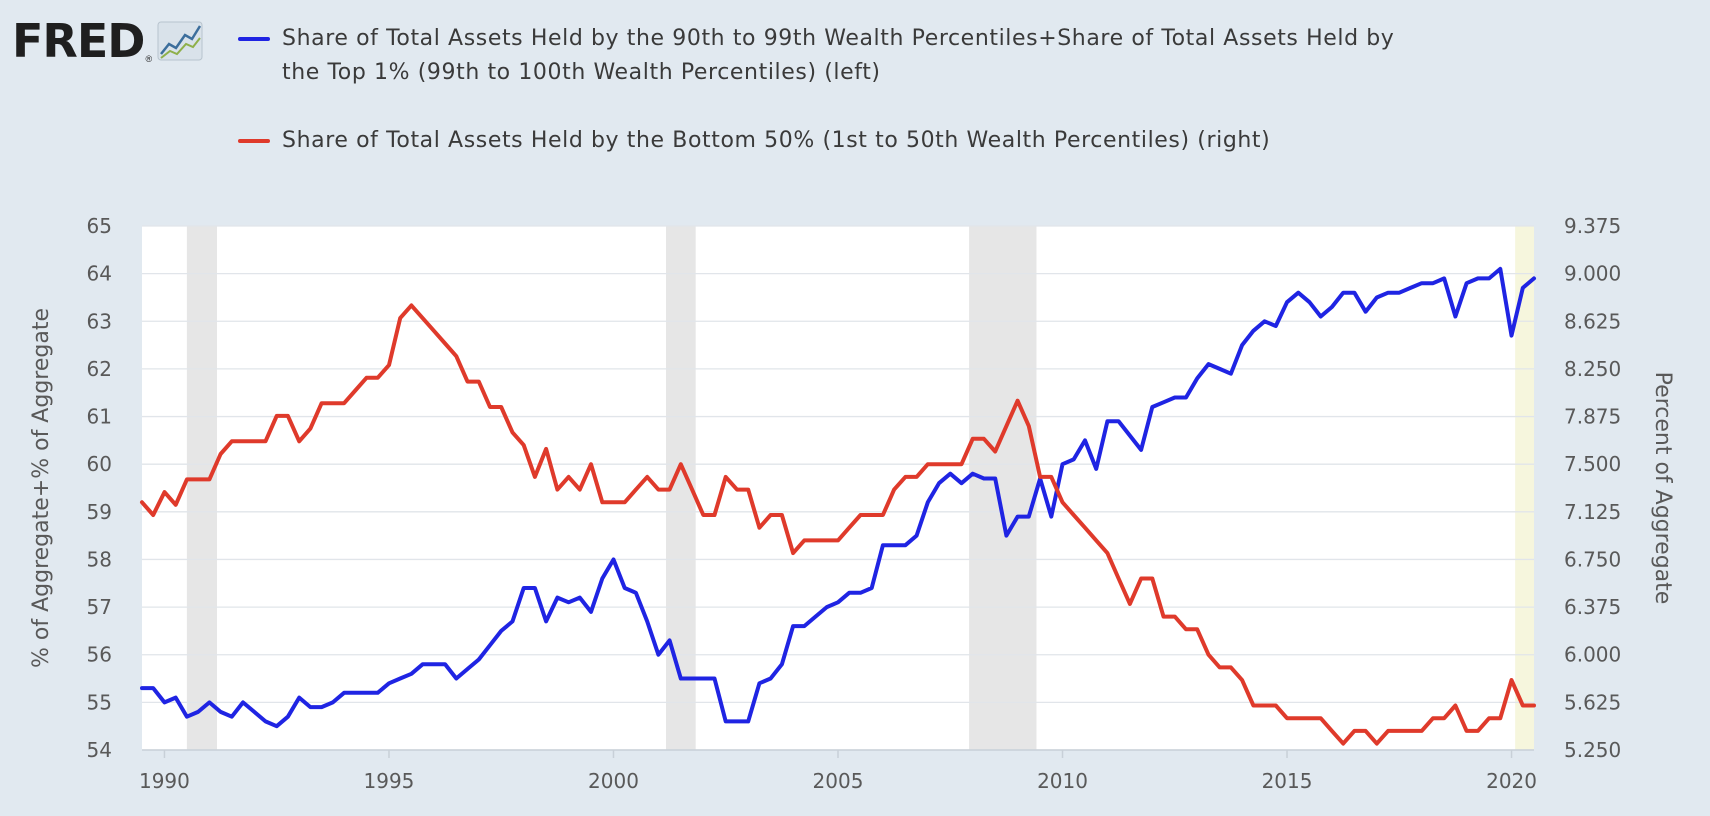 The height and width of the screenshot is (816, 1710). I want to click on y-left-tick-label: 55, so click(99, 702).